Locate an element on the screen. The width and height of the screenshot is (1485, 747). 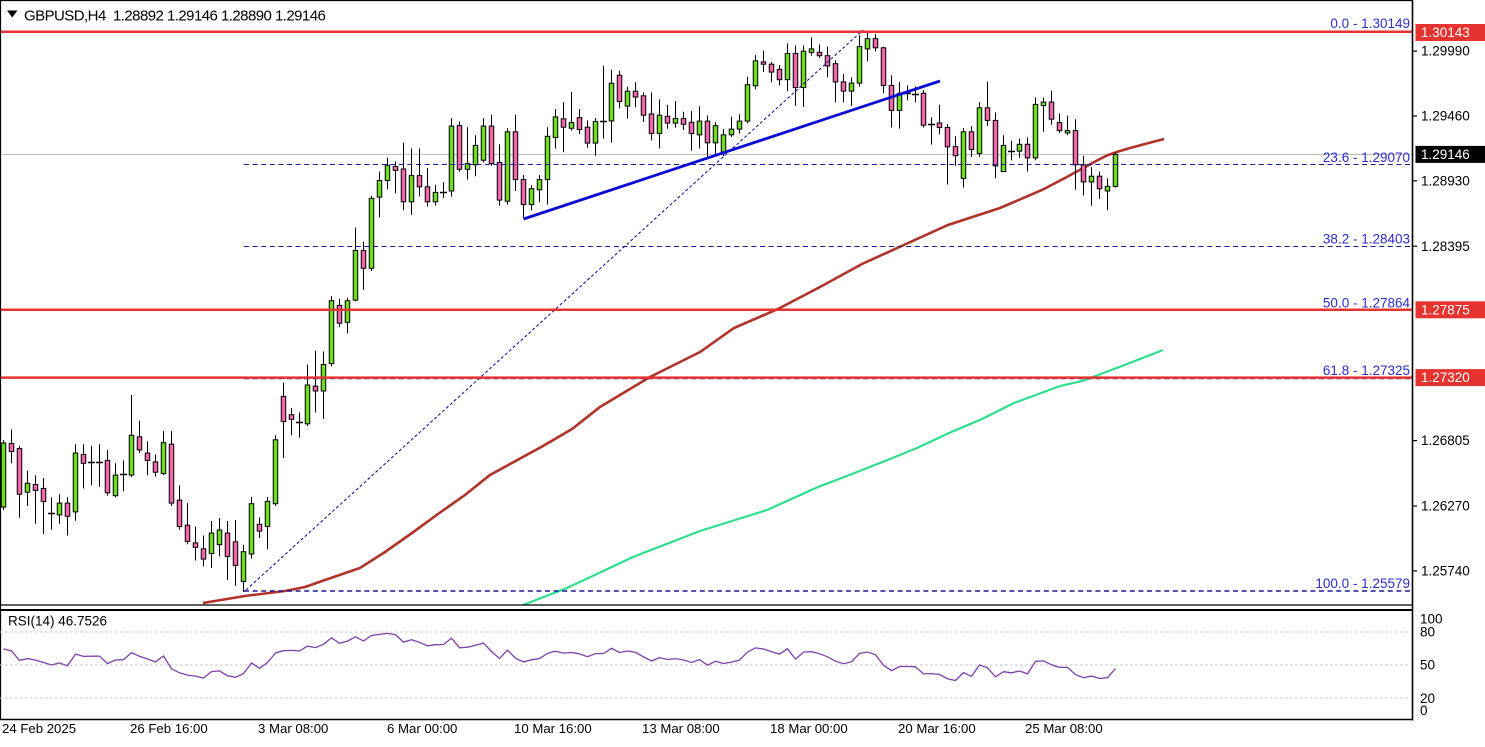
svg-text: 1.30143 is located at coordinates (1445, 32).